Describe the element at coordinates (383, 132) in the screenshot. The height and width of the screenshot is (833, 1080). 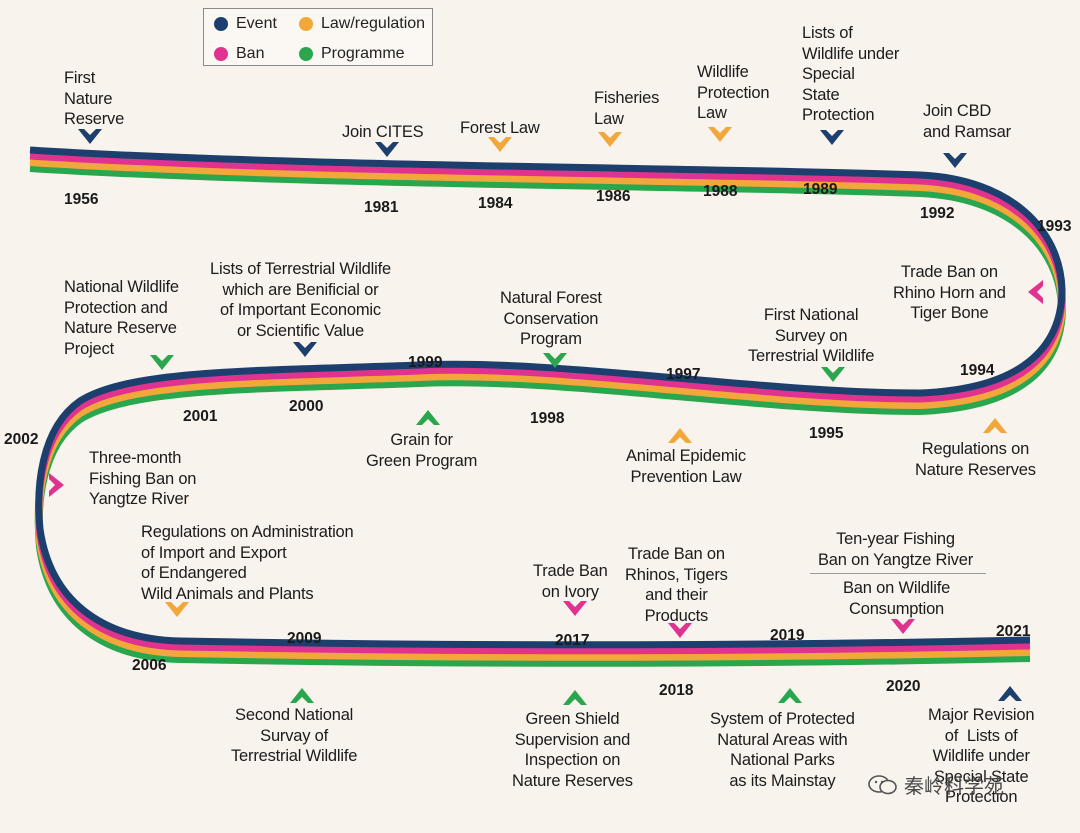
I see `milestone-label-1981: Join CITES` at that location.